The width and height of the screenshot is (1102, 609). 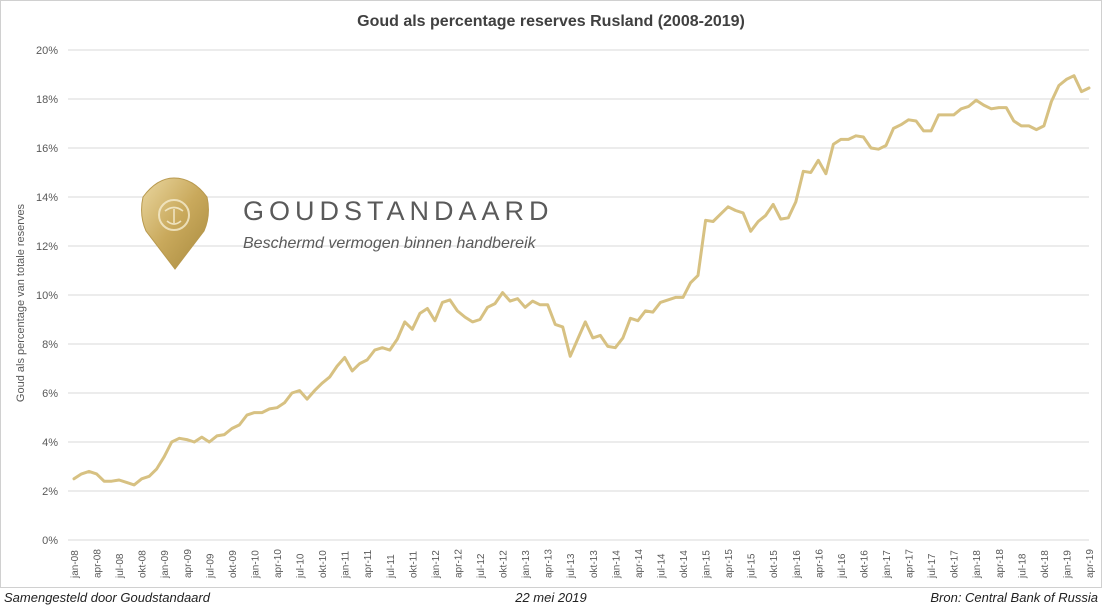 I want to click on x-tick-label: jul-18, so click(x=1022, y=566).